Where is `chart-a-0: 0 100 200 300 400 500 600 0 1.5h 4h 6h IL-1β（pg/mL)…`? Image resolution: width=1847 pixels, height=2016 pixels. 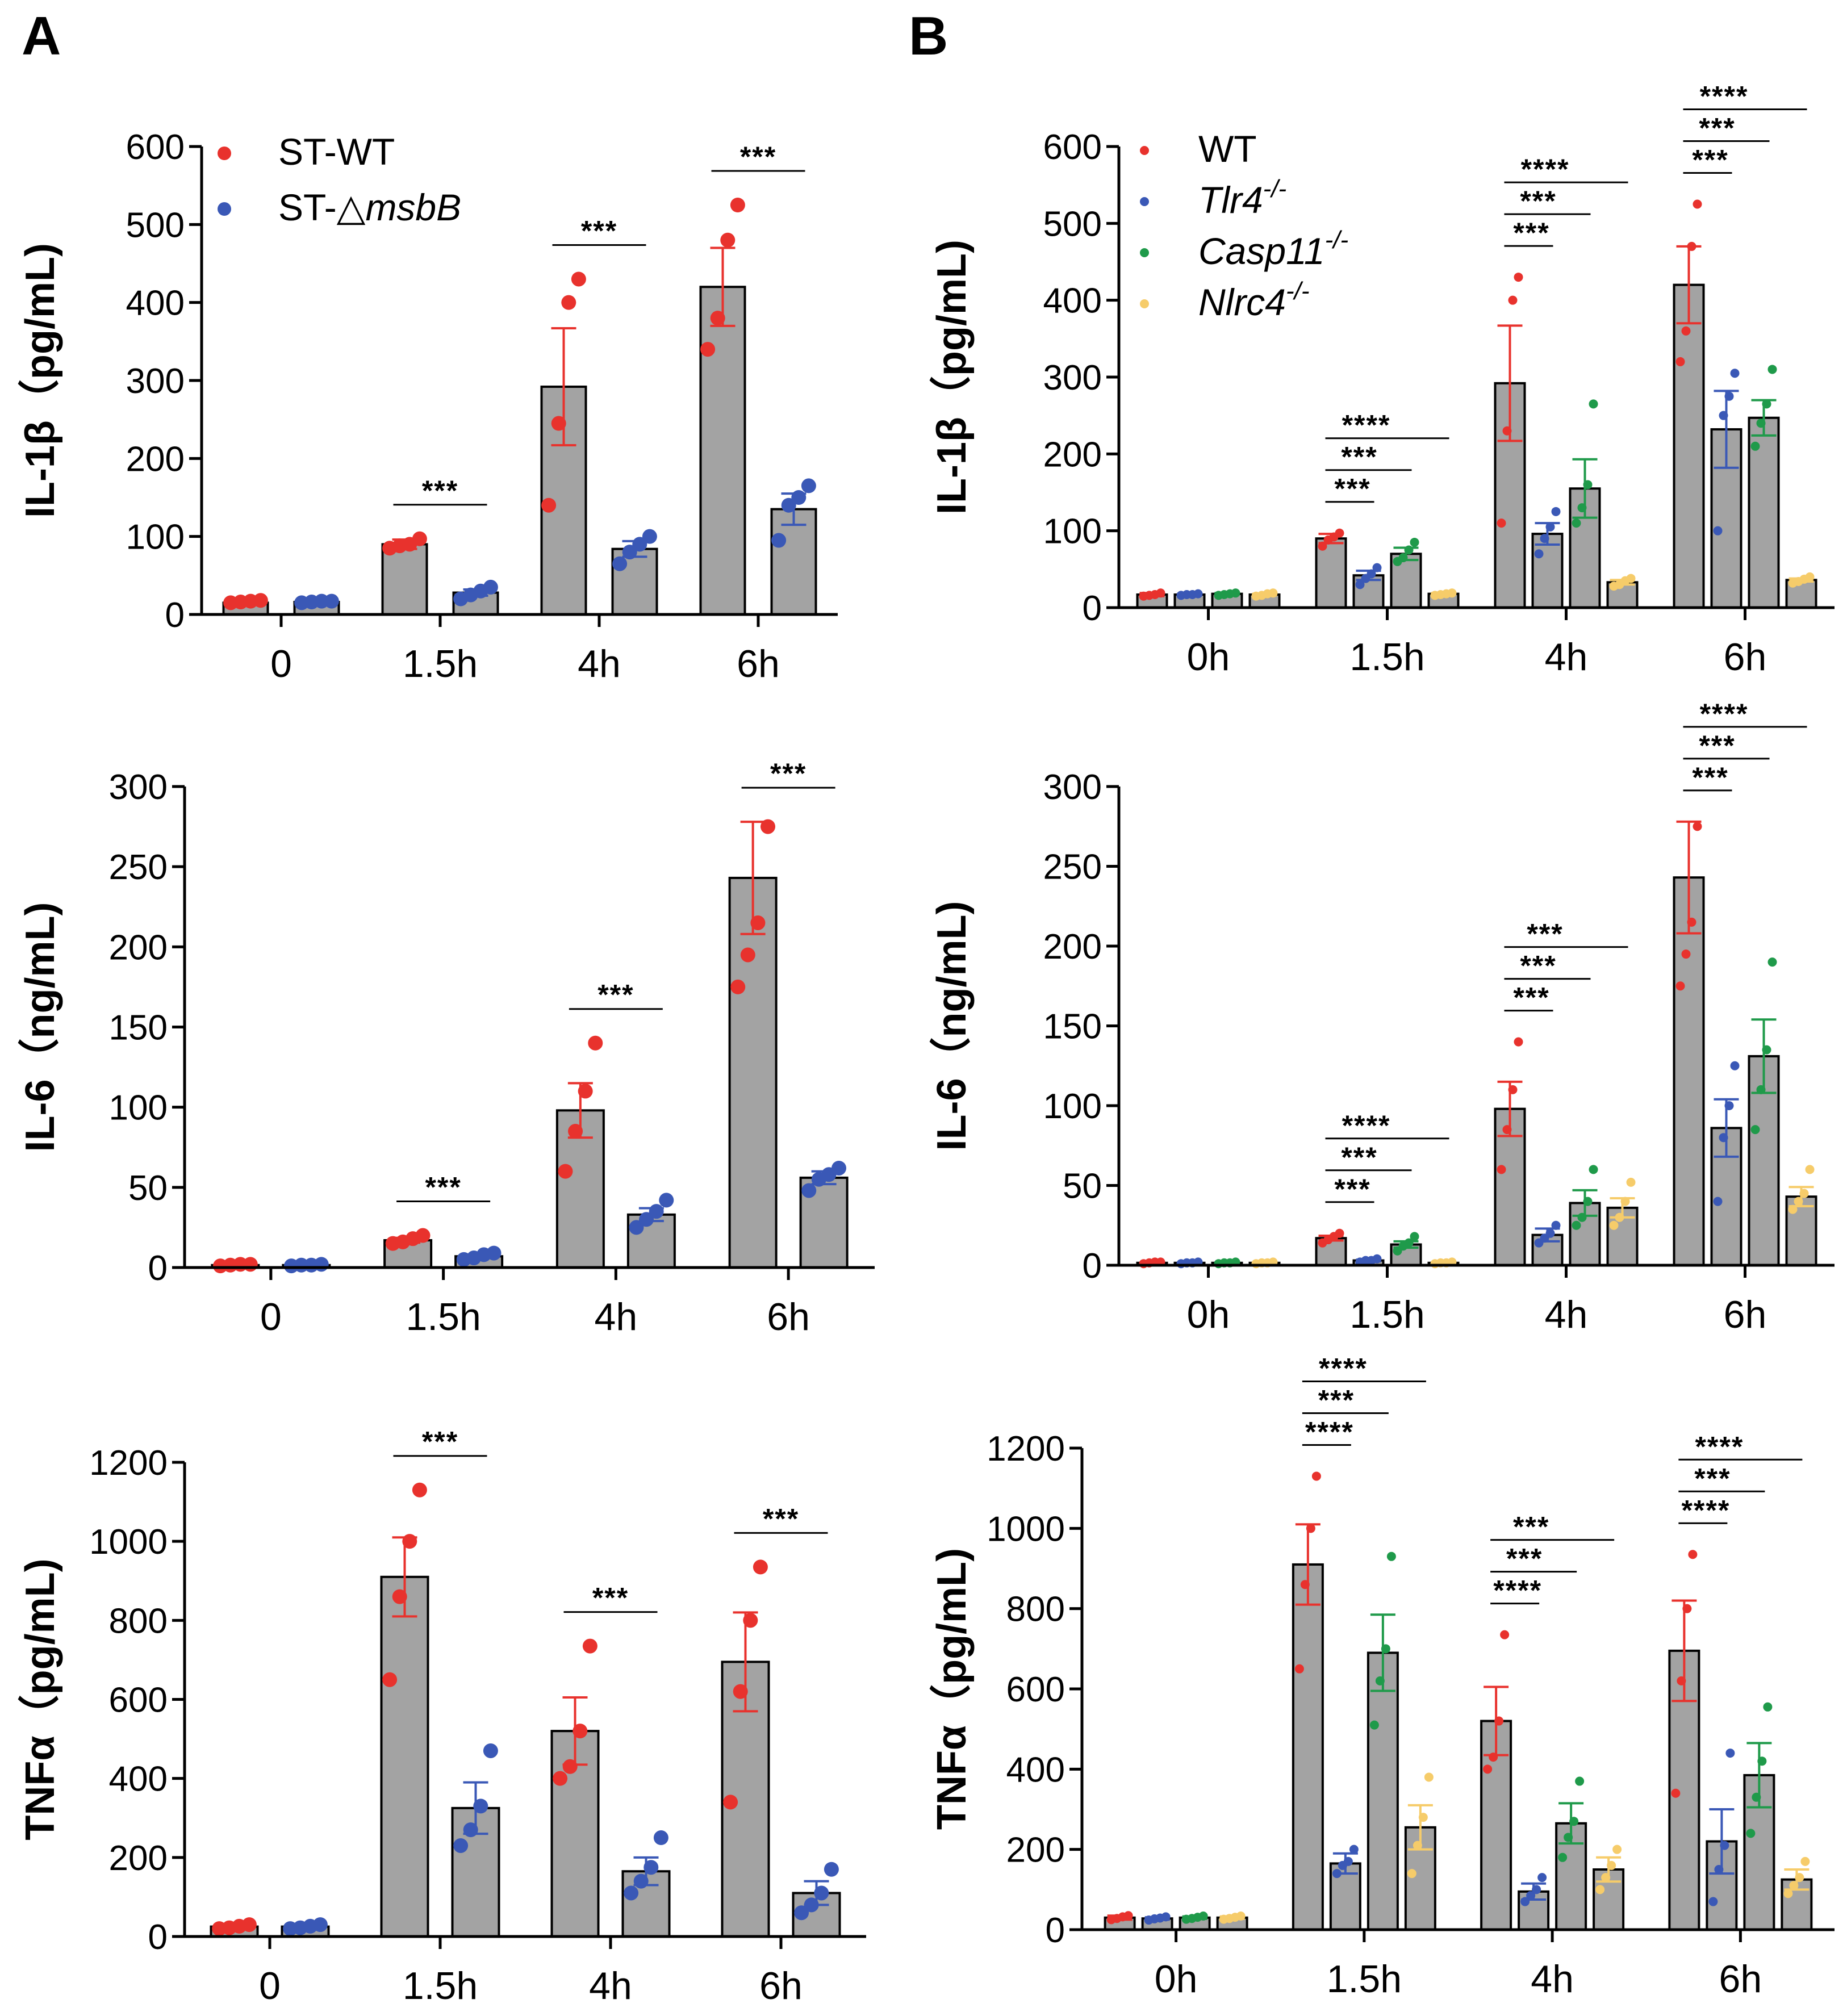 chart-a-0: 0 100 200 300 400 500 600 0 1.5h 4h 6h IL-1β（pg/mL)… is located at coordinates (428, 406).